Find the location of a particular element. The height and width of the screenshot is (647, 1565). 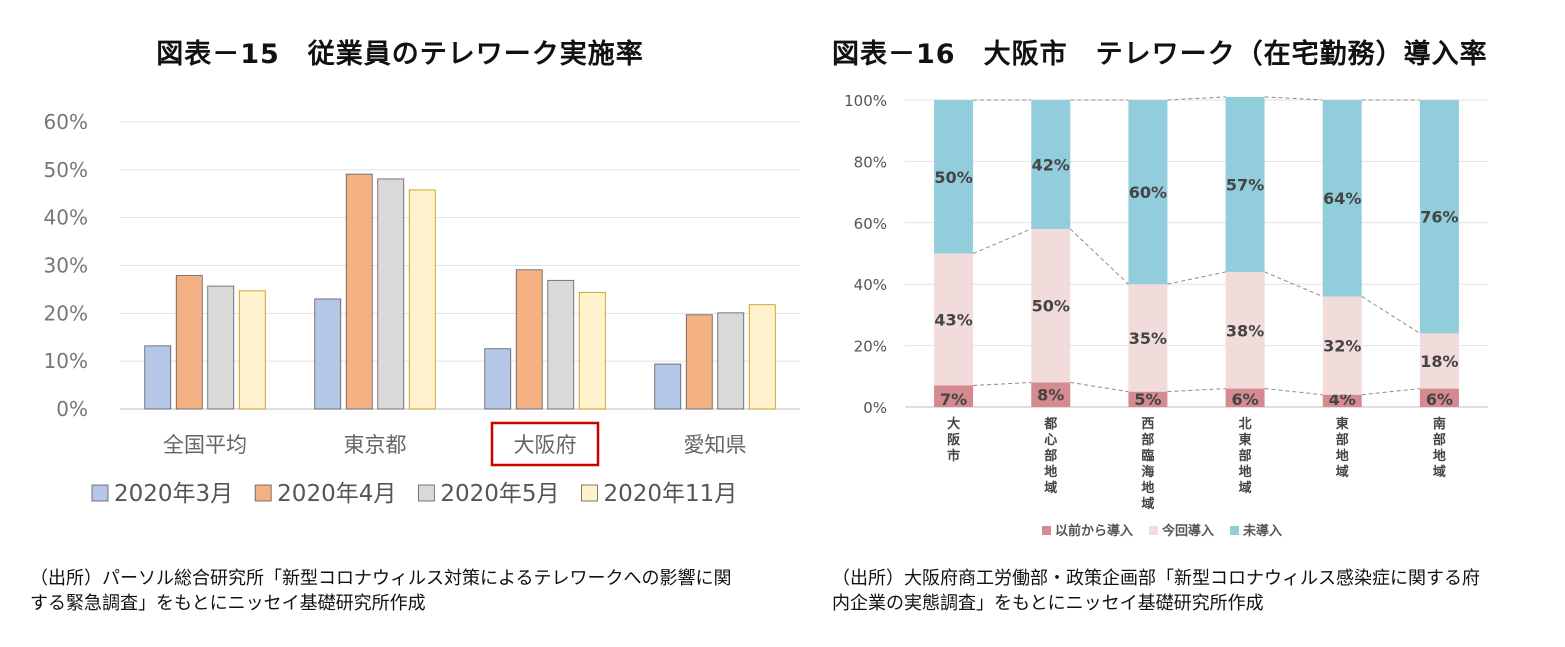

category-label-char: 大 is located at coordinates (953, 424).